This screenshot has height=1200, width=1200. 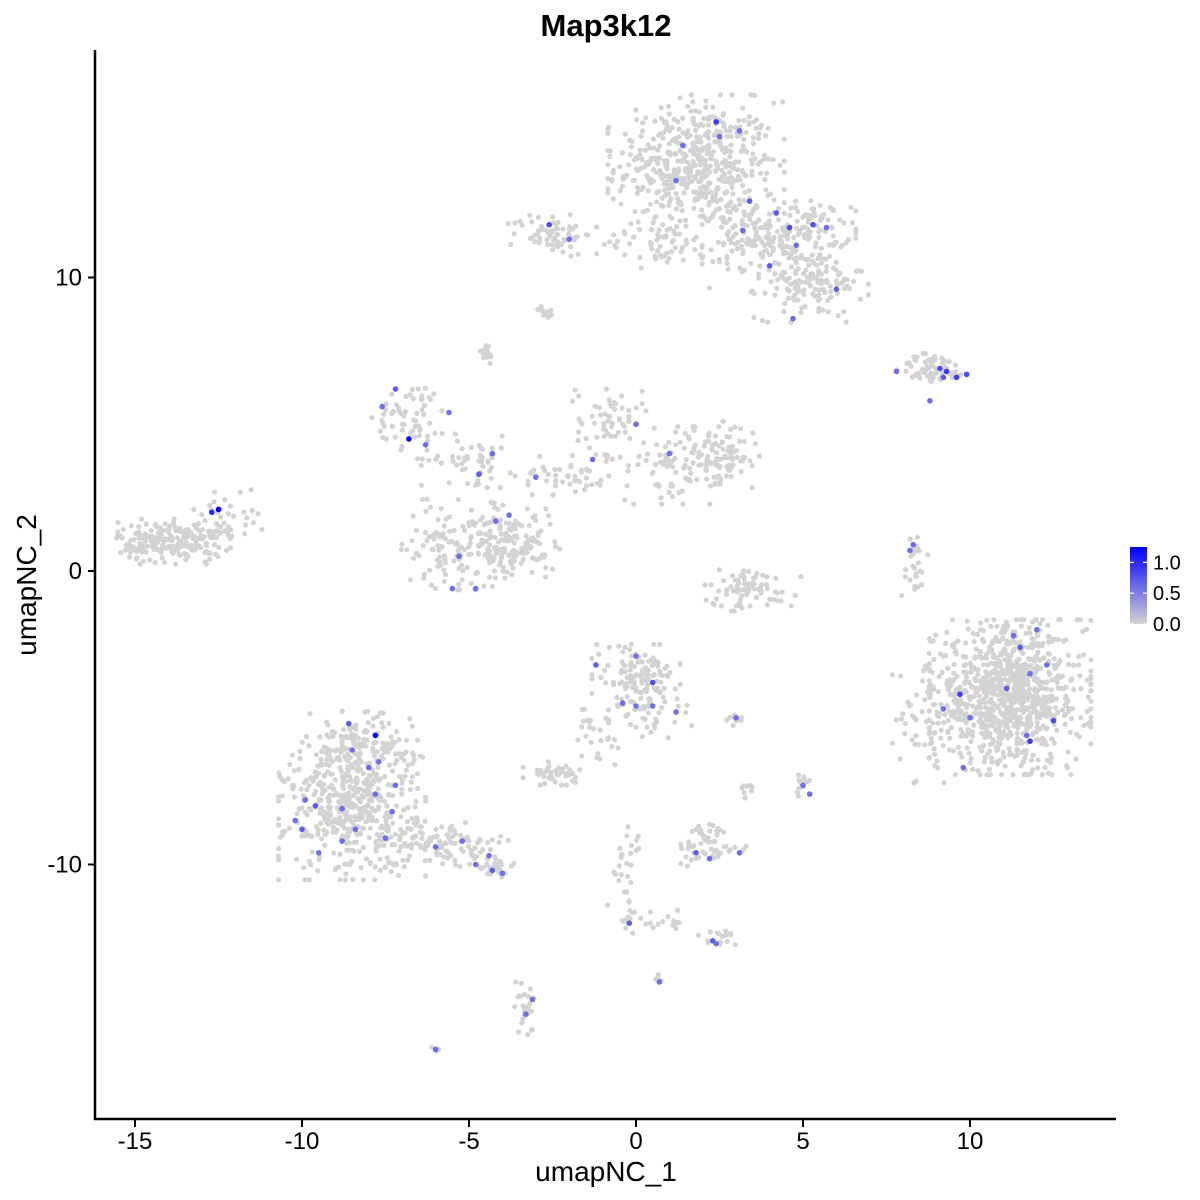 What do you see at coordinates (68, 278) in the screenshot?
I see `y-tick-label: 10` at bounding box center [68, 278].